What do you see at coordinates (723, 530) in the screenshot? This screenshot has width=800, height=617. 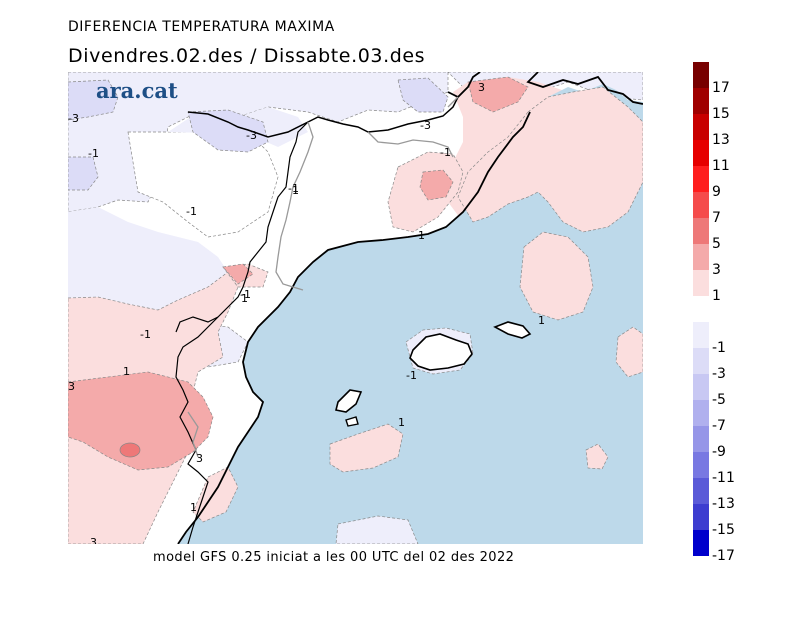 I see `legend-label: -15` at bounding box center [723, 530].